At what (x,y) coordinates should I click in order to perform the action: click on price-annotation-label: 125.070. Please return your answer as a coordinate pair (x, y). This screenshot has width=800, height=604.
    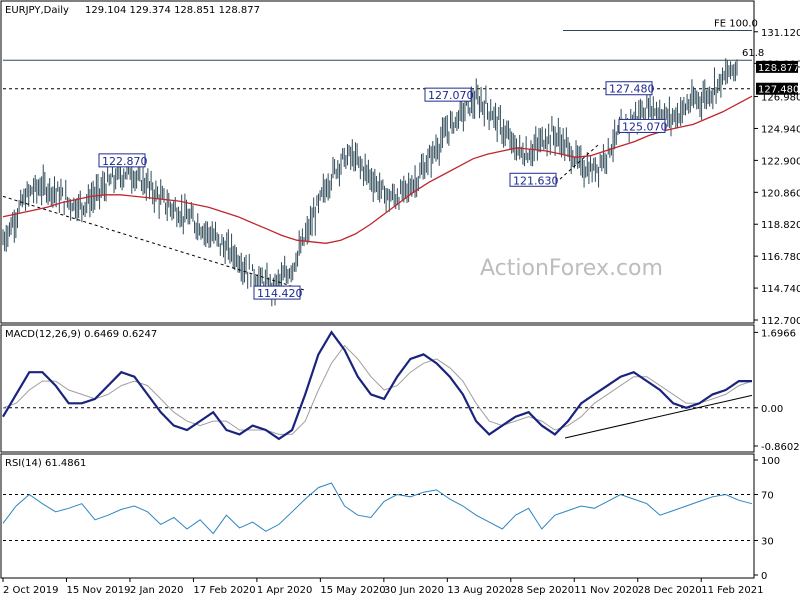
    Looking at the image, I should click on (645, 126).